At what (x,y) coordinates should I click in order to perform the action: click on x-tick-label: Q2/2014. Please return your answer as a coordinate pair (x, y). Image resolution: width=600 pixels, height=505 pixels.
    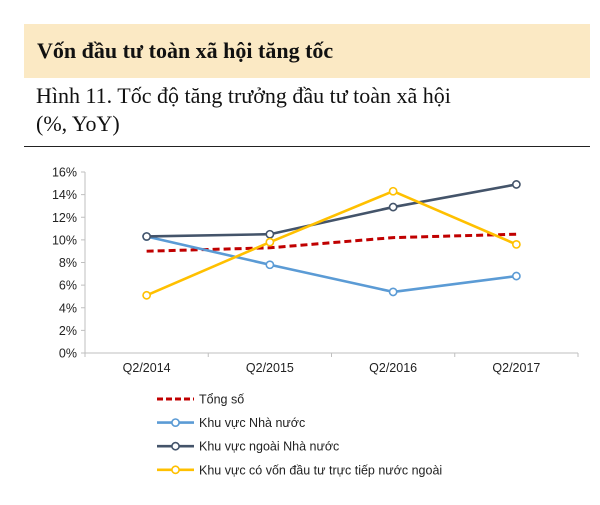
    Looking at the image, I should click on (147, 368).